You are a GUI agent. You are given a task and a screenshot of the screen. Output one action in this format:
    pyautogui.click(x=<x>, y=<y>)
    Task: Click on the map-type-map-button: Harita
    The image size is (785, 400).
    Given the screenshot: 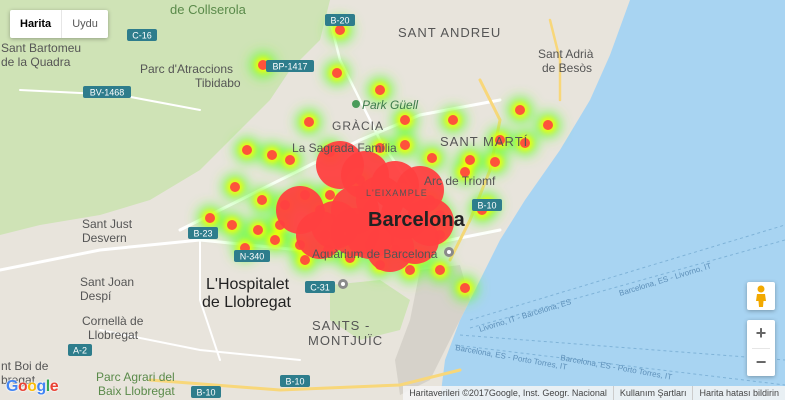 What is the action you would take?
    pyautogui.click(x=36, y=24)
    